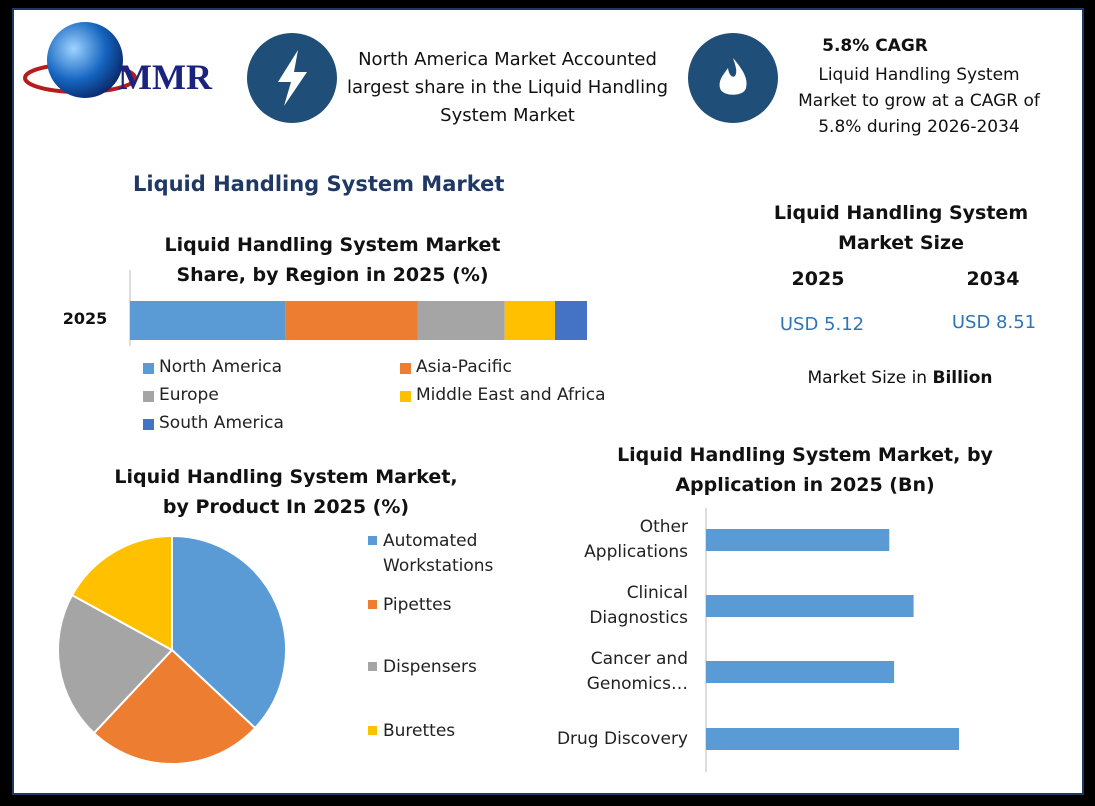 This screenshot has width=1095, height=806. Describe the element at coordinates (319, 184) in the screenshot. I see `main-title: Liquid Handling System Market` at that location.